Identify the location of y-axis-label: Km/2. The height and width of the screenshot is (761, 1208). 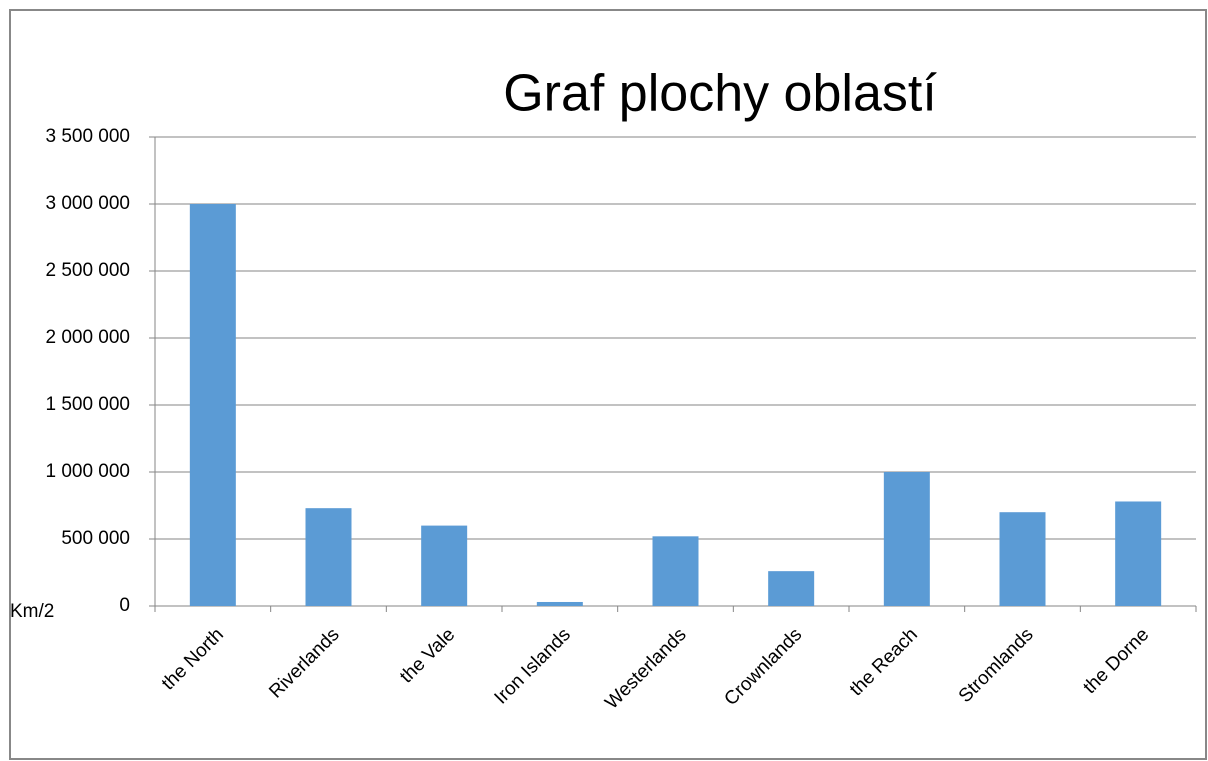
(32, 611).